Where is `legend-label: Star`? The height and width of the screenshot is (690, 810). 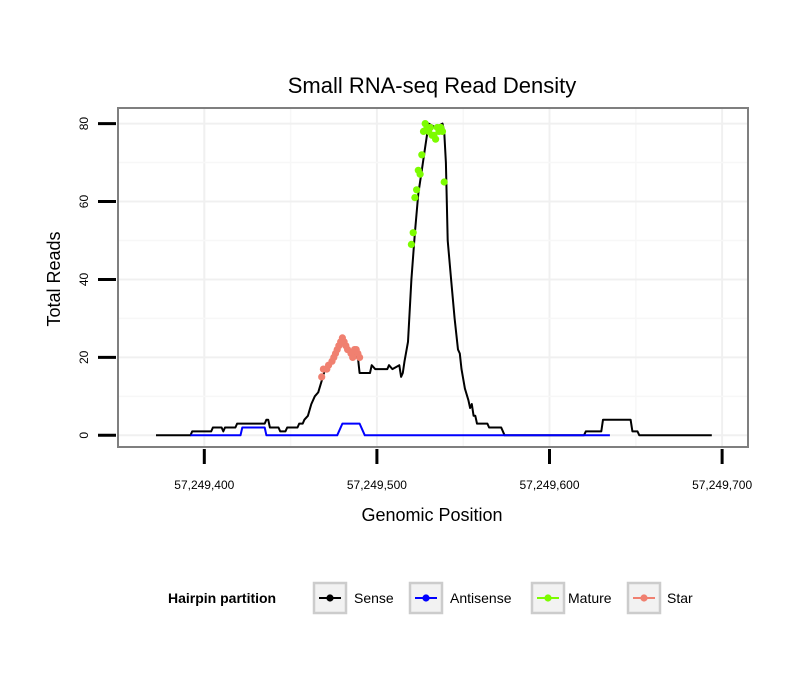
legend-label: Star is located at coordinates (680, 598).